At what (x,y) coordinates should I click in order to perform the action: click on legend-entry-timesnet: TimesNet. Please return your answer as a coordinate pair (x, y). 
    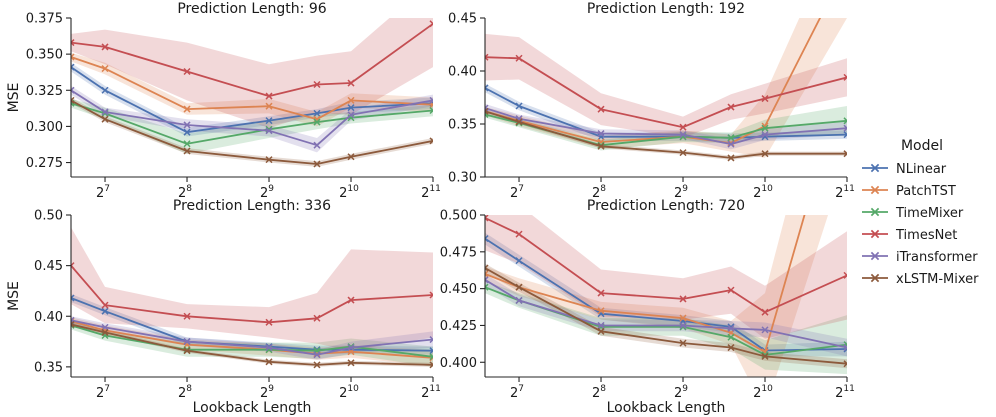
    Looking at the image, I should click on (909, 235).